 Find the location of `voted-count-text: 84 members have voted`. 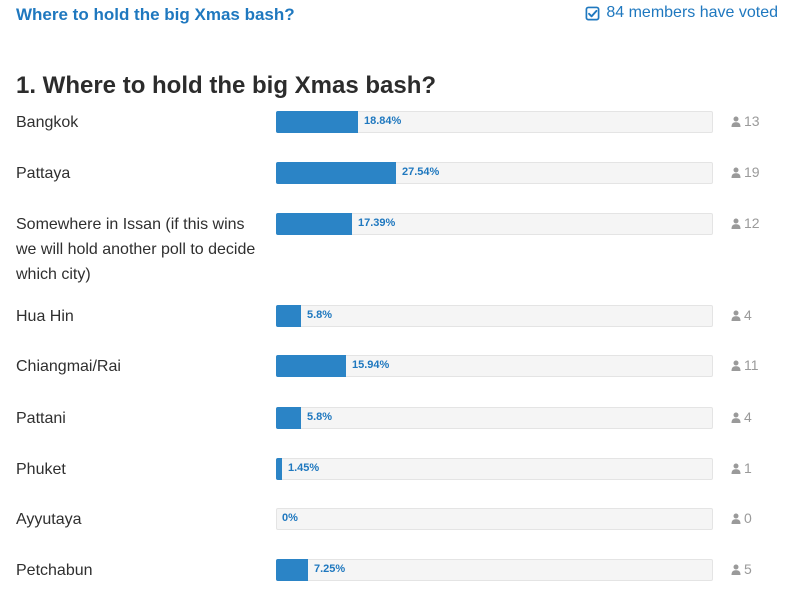

voted-count-text: 84 members have voted is located at coordinates (692, 12).